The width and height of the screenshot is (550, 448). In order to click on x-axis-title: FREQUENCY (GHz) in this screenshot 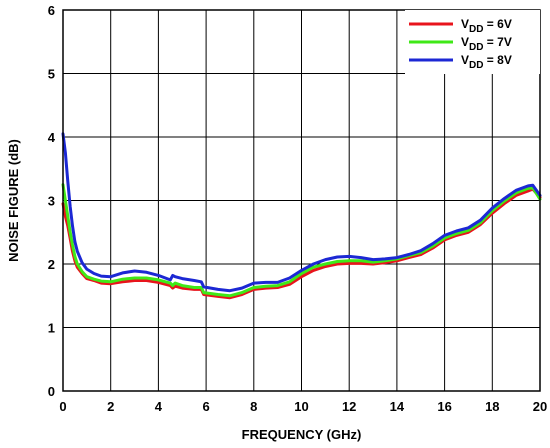, I will do `click(302, 434)`.